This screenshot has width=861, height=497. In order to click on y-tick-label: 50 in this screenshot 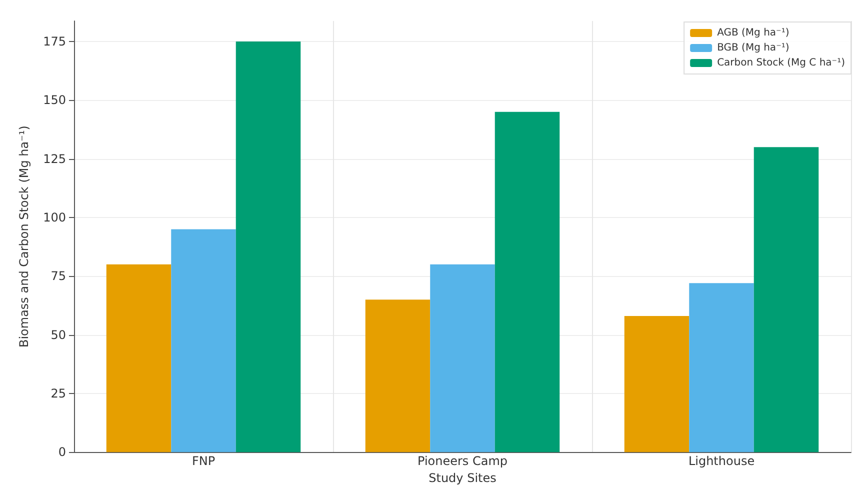, I will do `click(58, 335)`.